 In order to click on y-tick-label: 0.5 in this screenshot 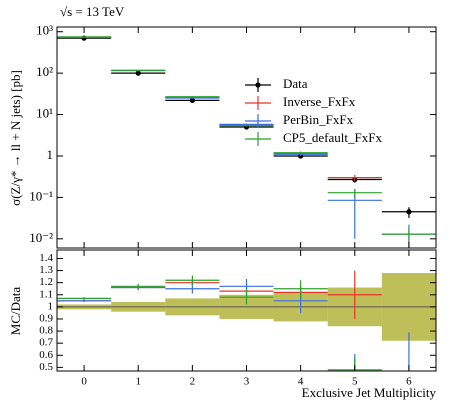, I will do `click(46, 367)`.